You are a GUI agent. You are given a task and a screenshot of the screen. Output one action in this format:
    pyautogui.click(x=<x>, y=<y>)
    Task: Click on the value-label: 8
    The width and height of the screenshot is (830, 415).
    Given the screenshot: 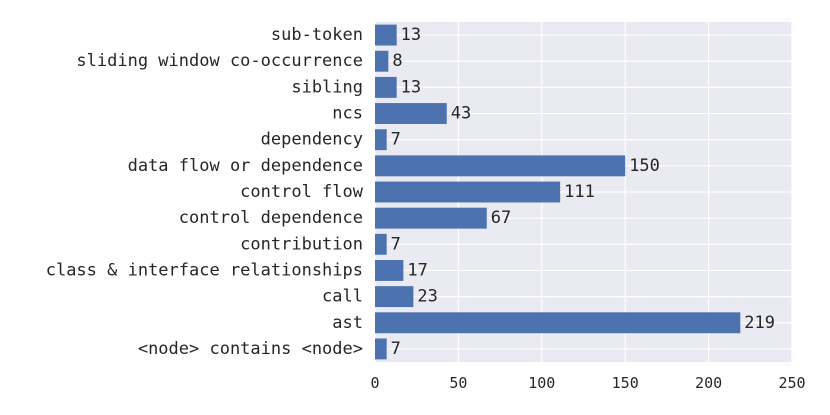 What is the action you would take?
    pyautogui.click(x=397, y=61)
    